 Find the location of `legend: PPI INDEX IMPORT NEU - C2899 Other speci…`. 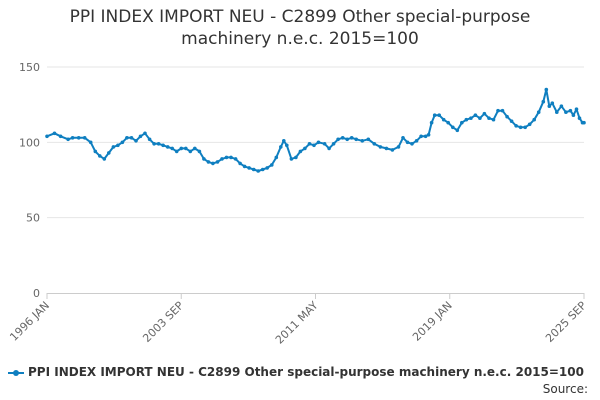

legend: PPI INDEX IMPORT NEU - C2899 Other speci… is located at coordinates (296, 372).